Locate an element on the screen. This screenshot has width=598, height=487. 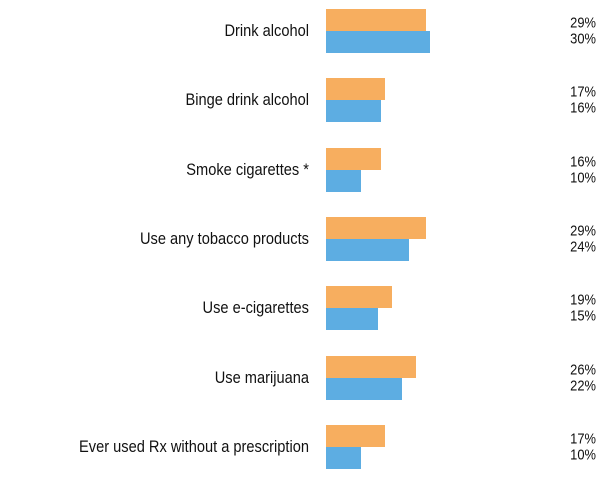
category-label: Drink alcohol is located at coordinates (266, 30).